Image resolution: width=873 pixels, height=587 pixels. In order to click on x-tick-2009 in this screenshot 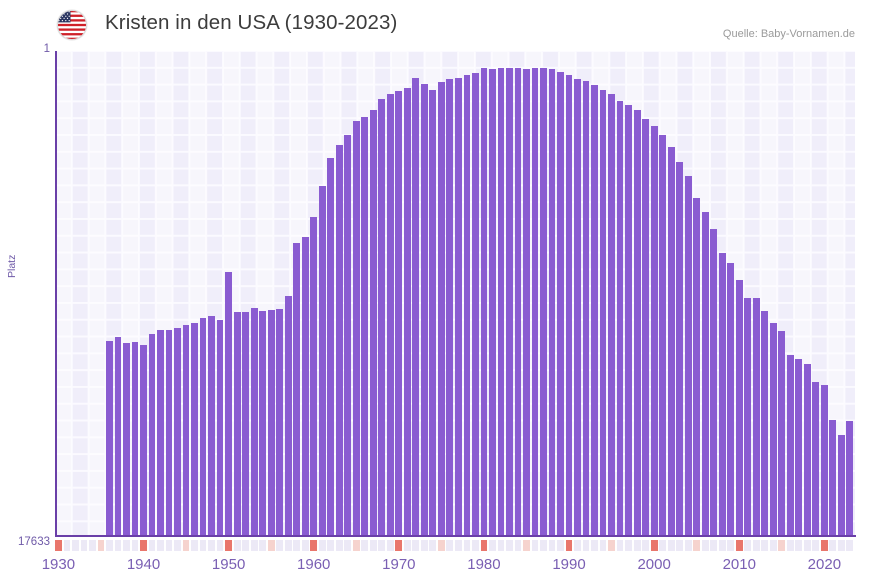, I will do `click(731, 545)`.